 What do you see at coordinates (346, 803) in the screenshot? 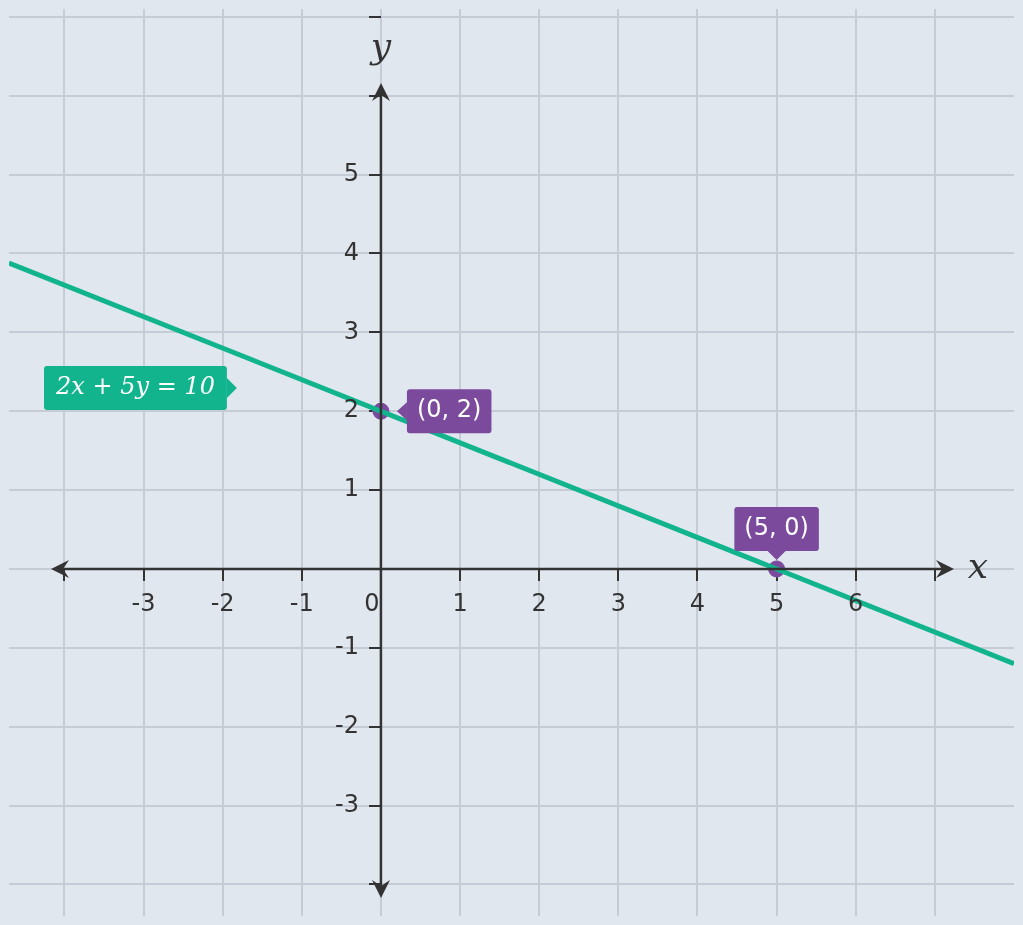
I see `y-tick-label: -3` at bounding box center [346, 803].